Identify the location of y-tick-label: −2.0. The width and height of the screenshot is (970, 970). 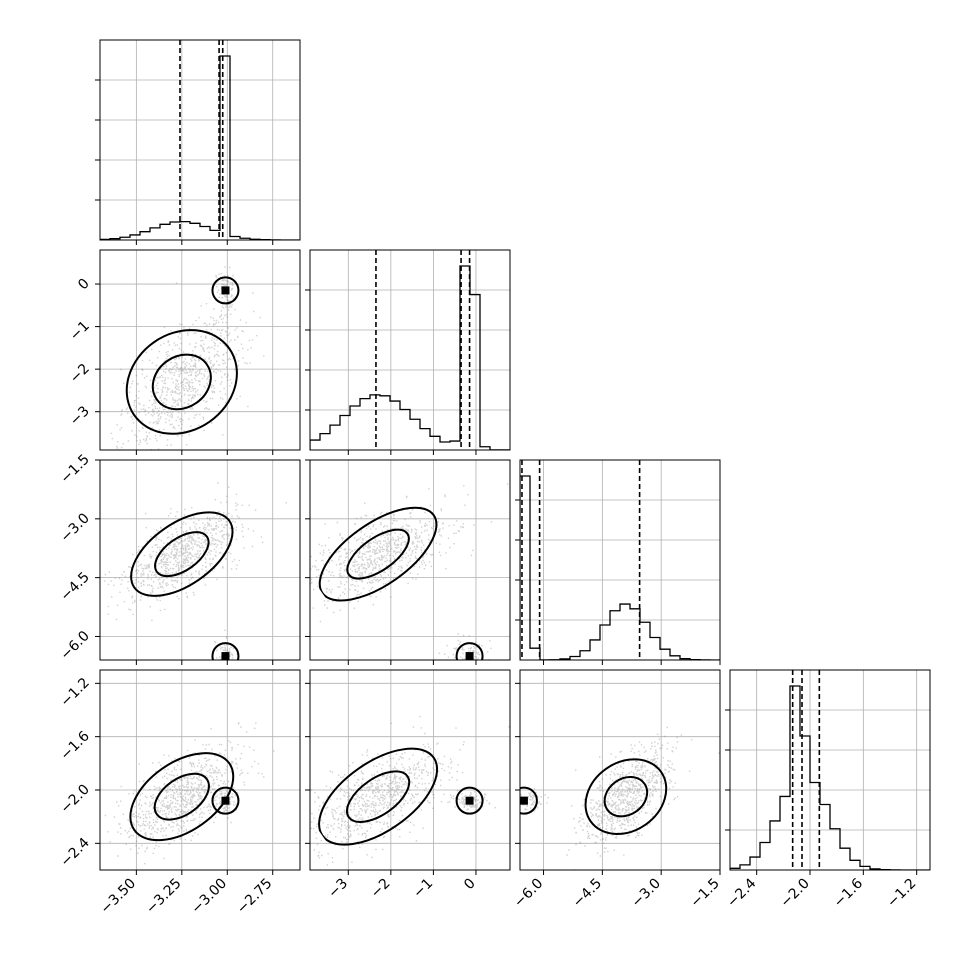
(74, 799).